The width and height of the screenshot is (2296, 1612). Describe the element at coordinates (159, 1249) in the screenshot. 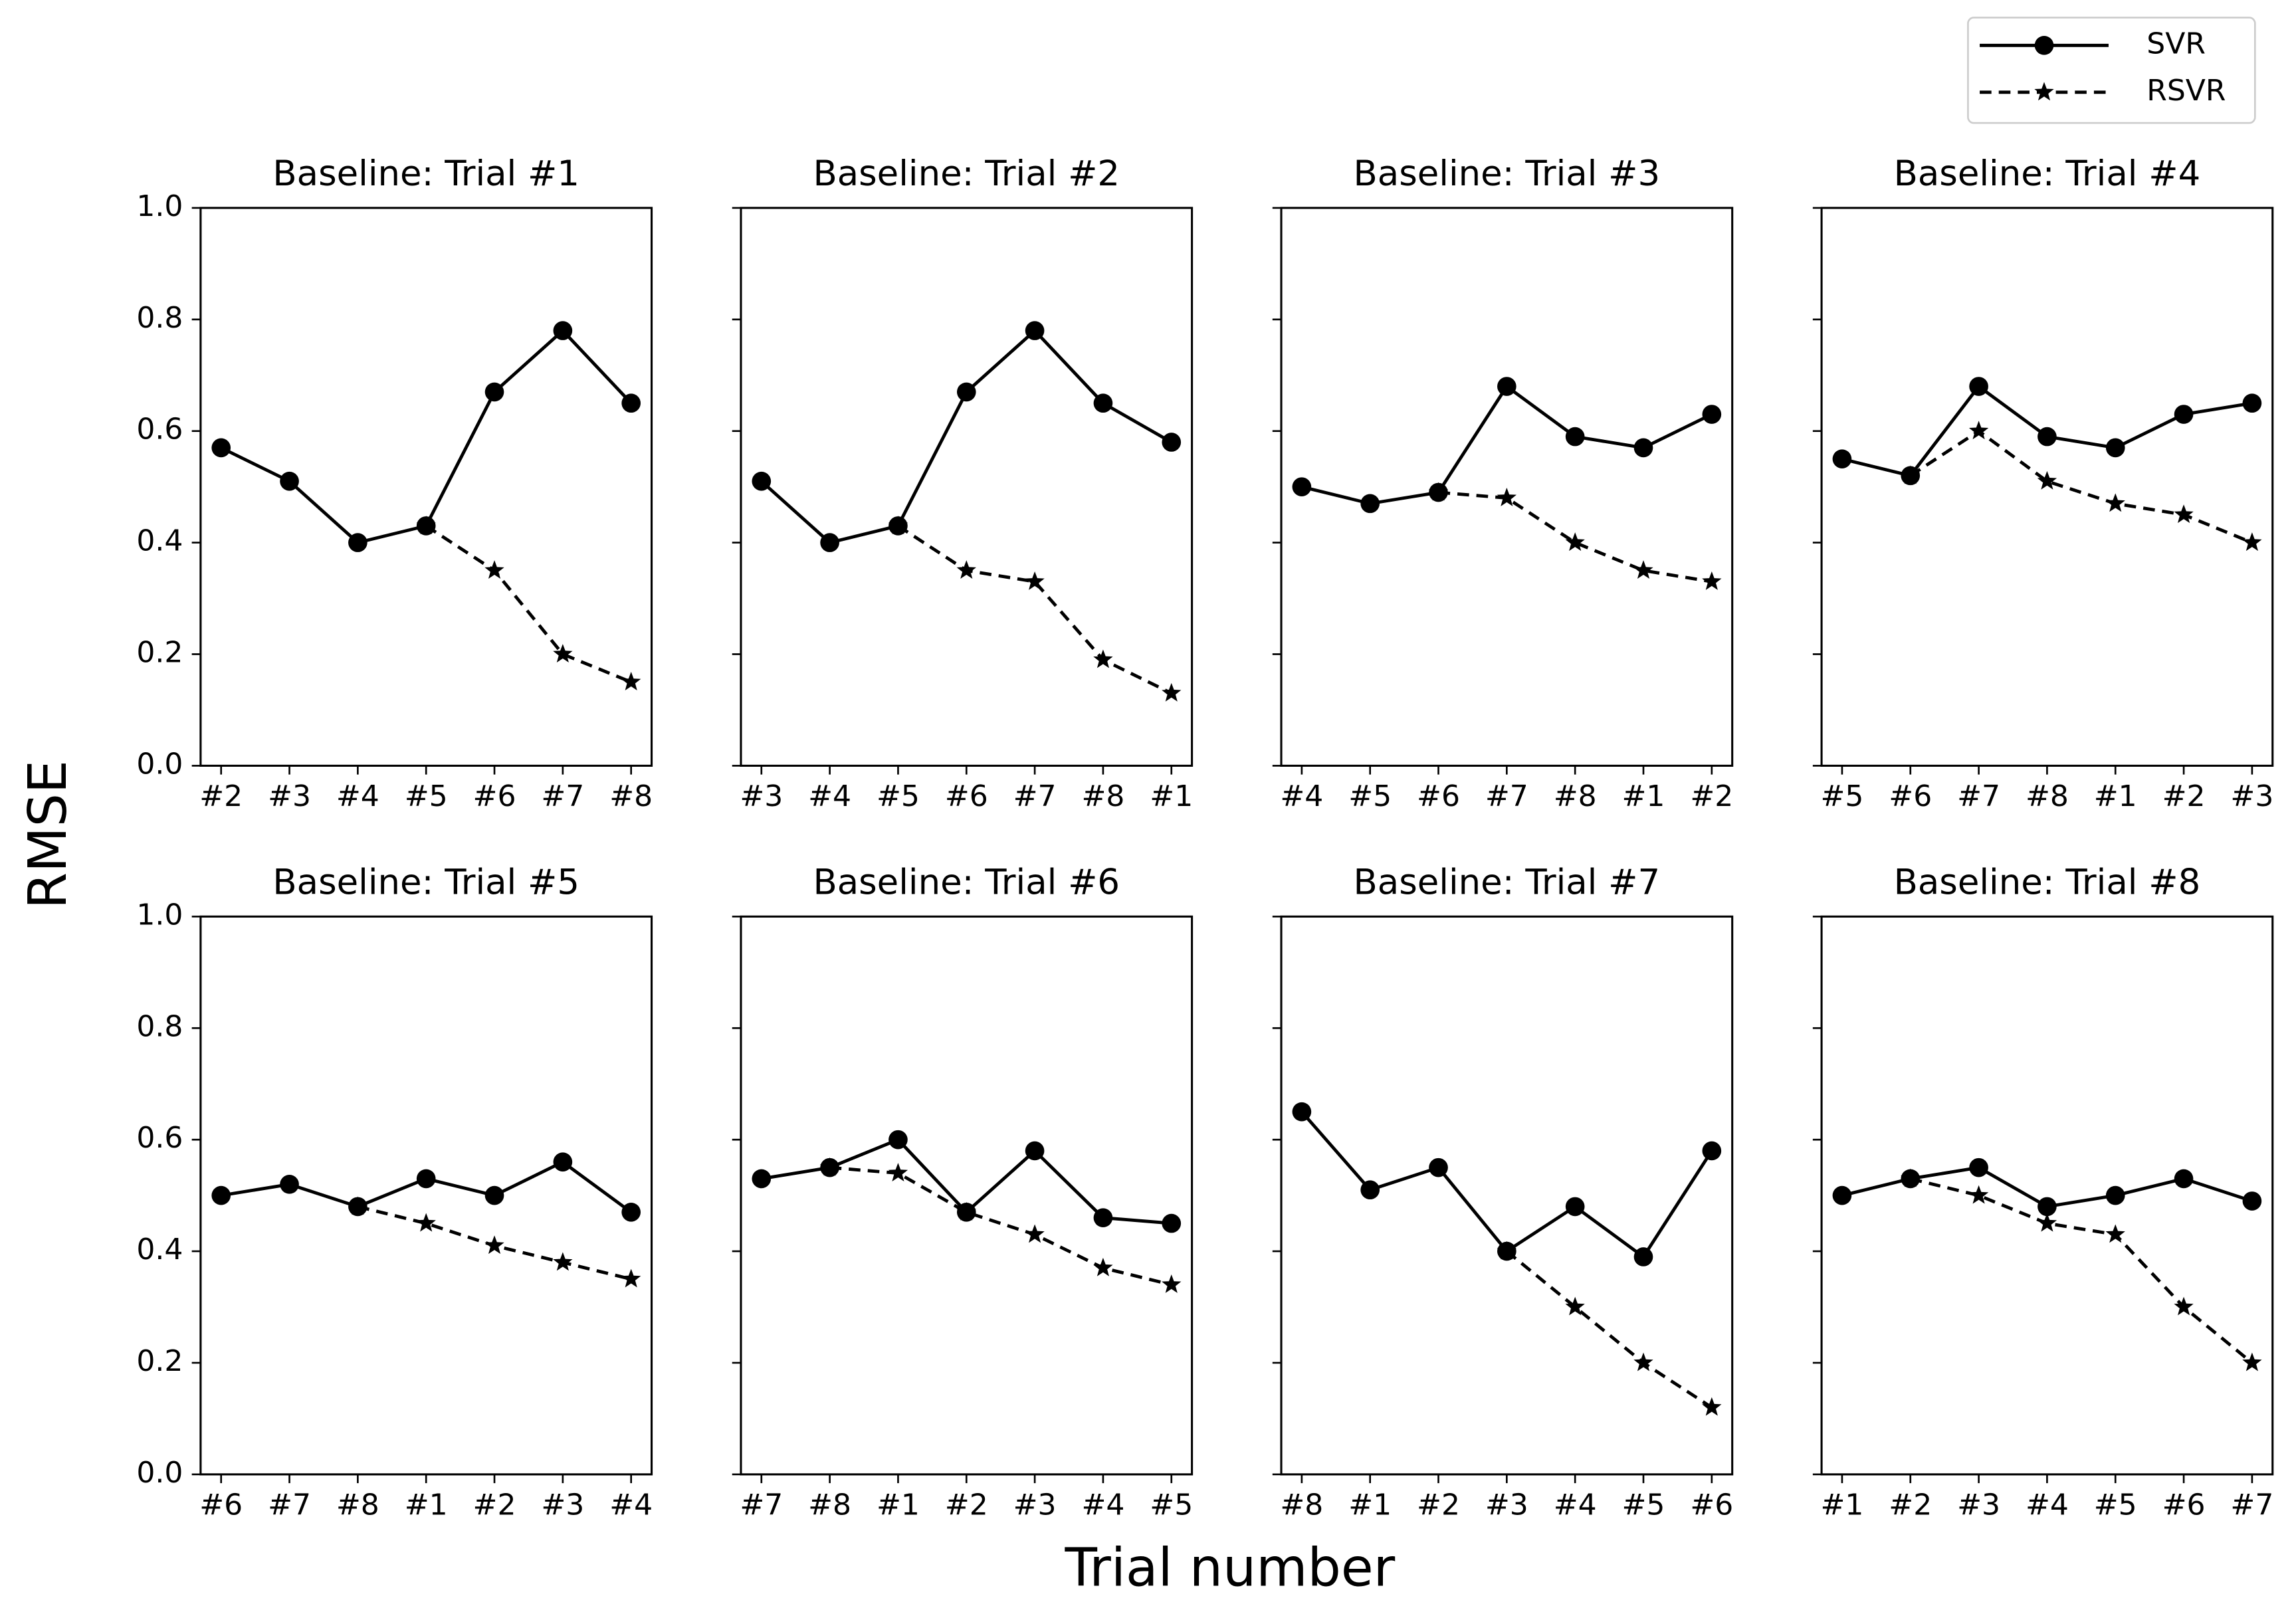

I see `y-tick-label: 0.4` at that location.